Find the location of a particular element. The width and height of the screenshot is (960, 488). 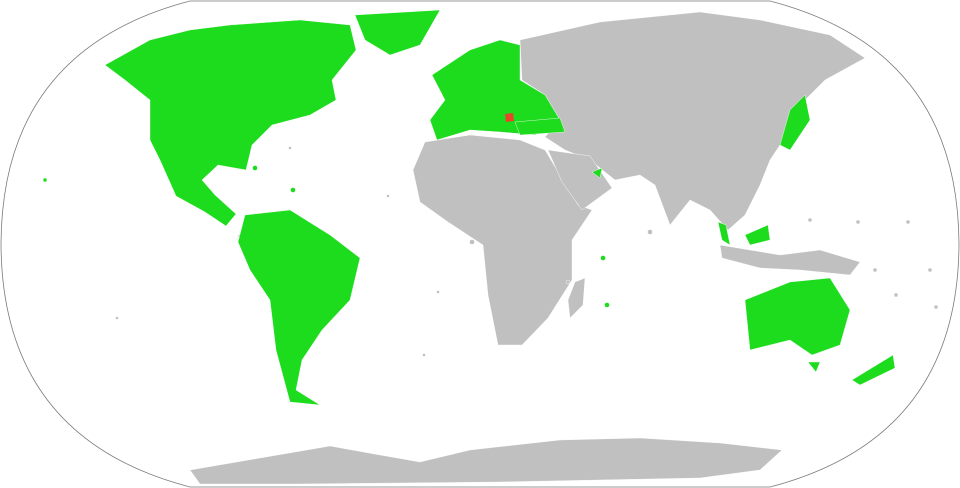

indonesia is located at coordinates (790, 260).